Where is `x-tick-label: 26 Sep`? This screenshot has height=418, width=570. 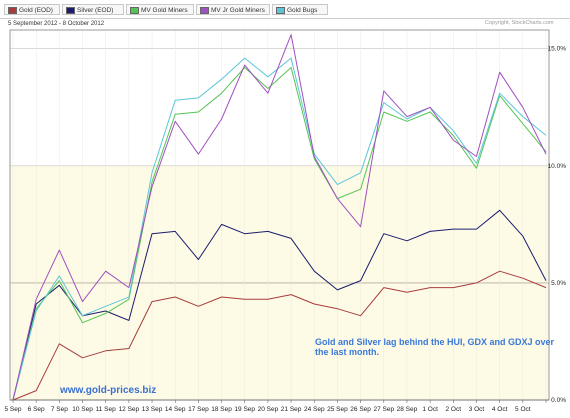
x-tick-label: 26 Sep is located at coordinates (360, 409).